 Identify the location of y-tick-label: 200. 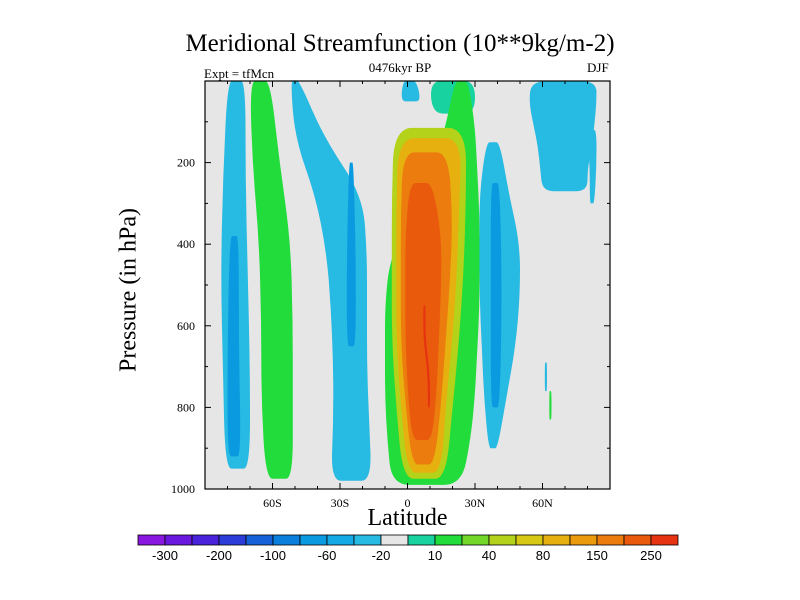
(186, 163).